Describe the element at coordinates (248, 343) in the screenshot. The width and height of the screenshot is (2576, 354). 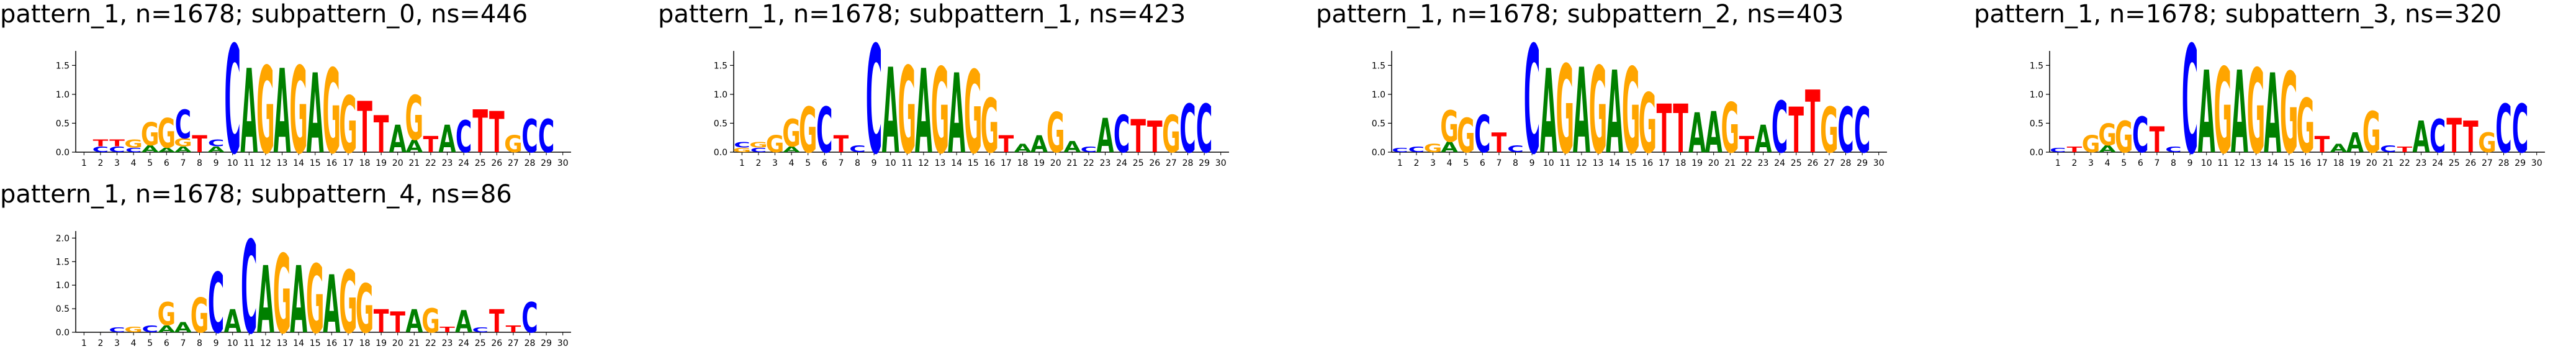
I see `x-tick-label: 11` at that location.